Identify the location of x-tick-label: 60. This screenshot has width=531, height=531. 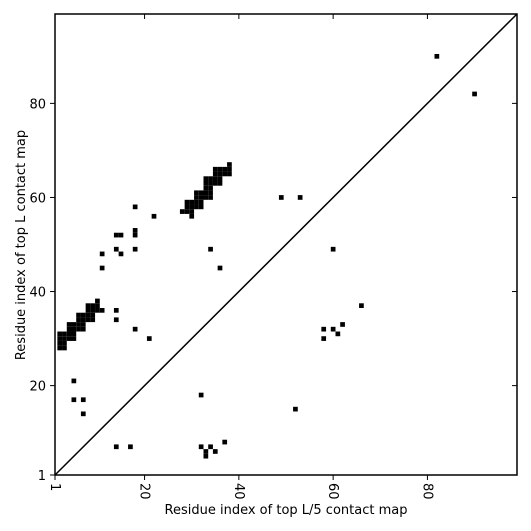
(332, 491).